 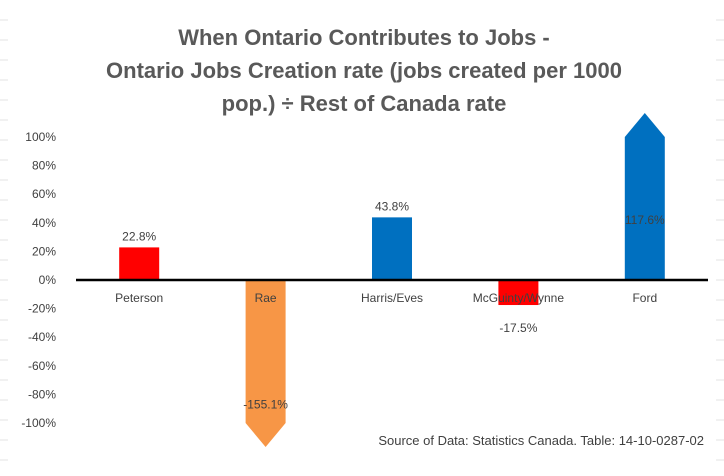 What do you see at coordinates (48, 280) in the screenshot?
I see `y-tick-label: 0%` at bounding box center [48, 280].